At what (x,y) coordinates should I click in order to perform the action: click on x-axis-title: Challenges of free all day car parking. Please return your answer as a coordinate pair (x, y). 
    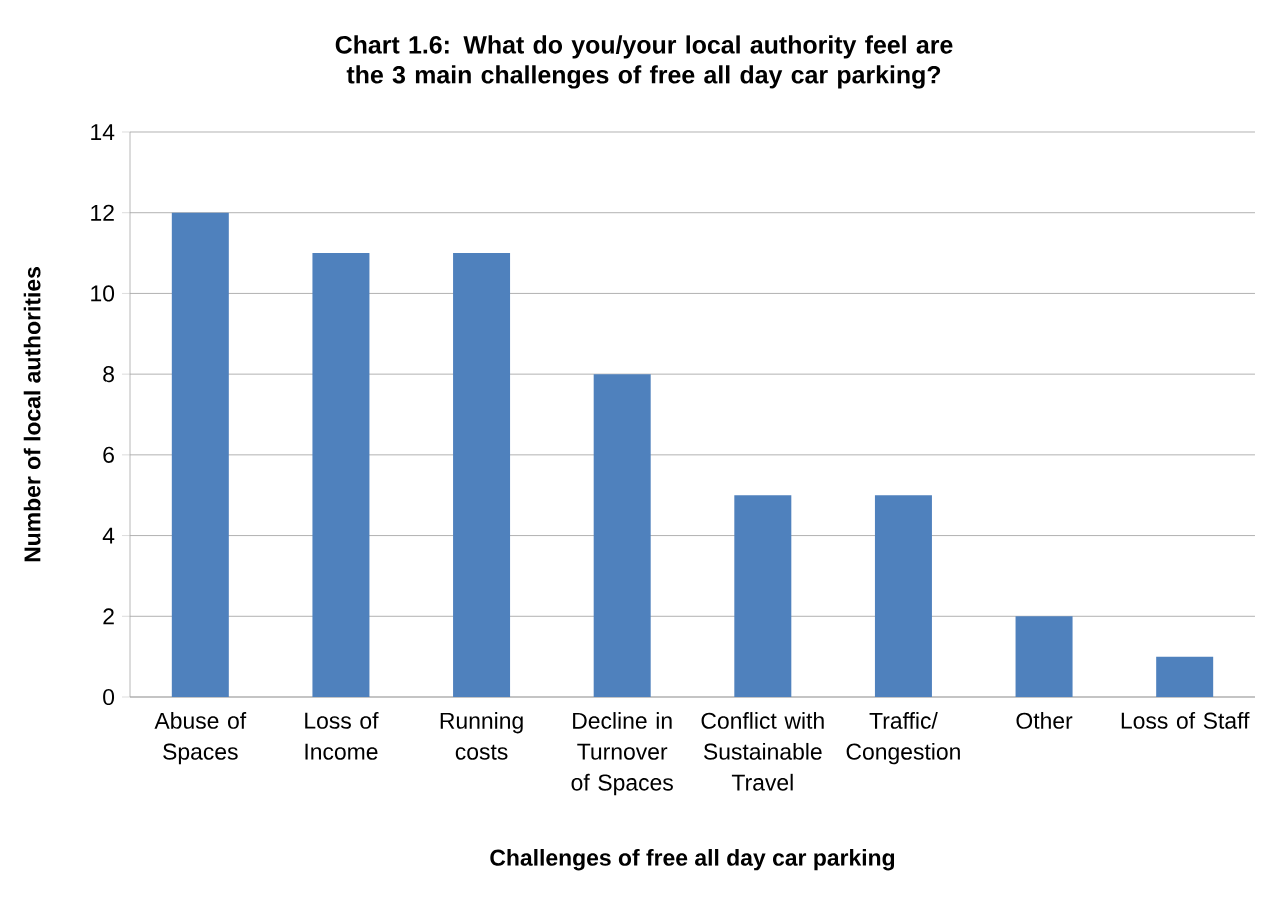
    Looking at the image, I should click on (692, 860).